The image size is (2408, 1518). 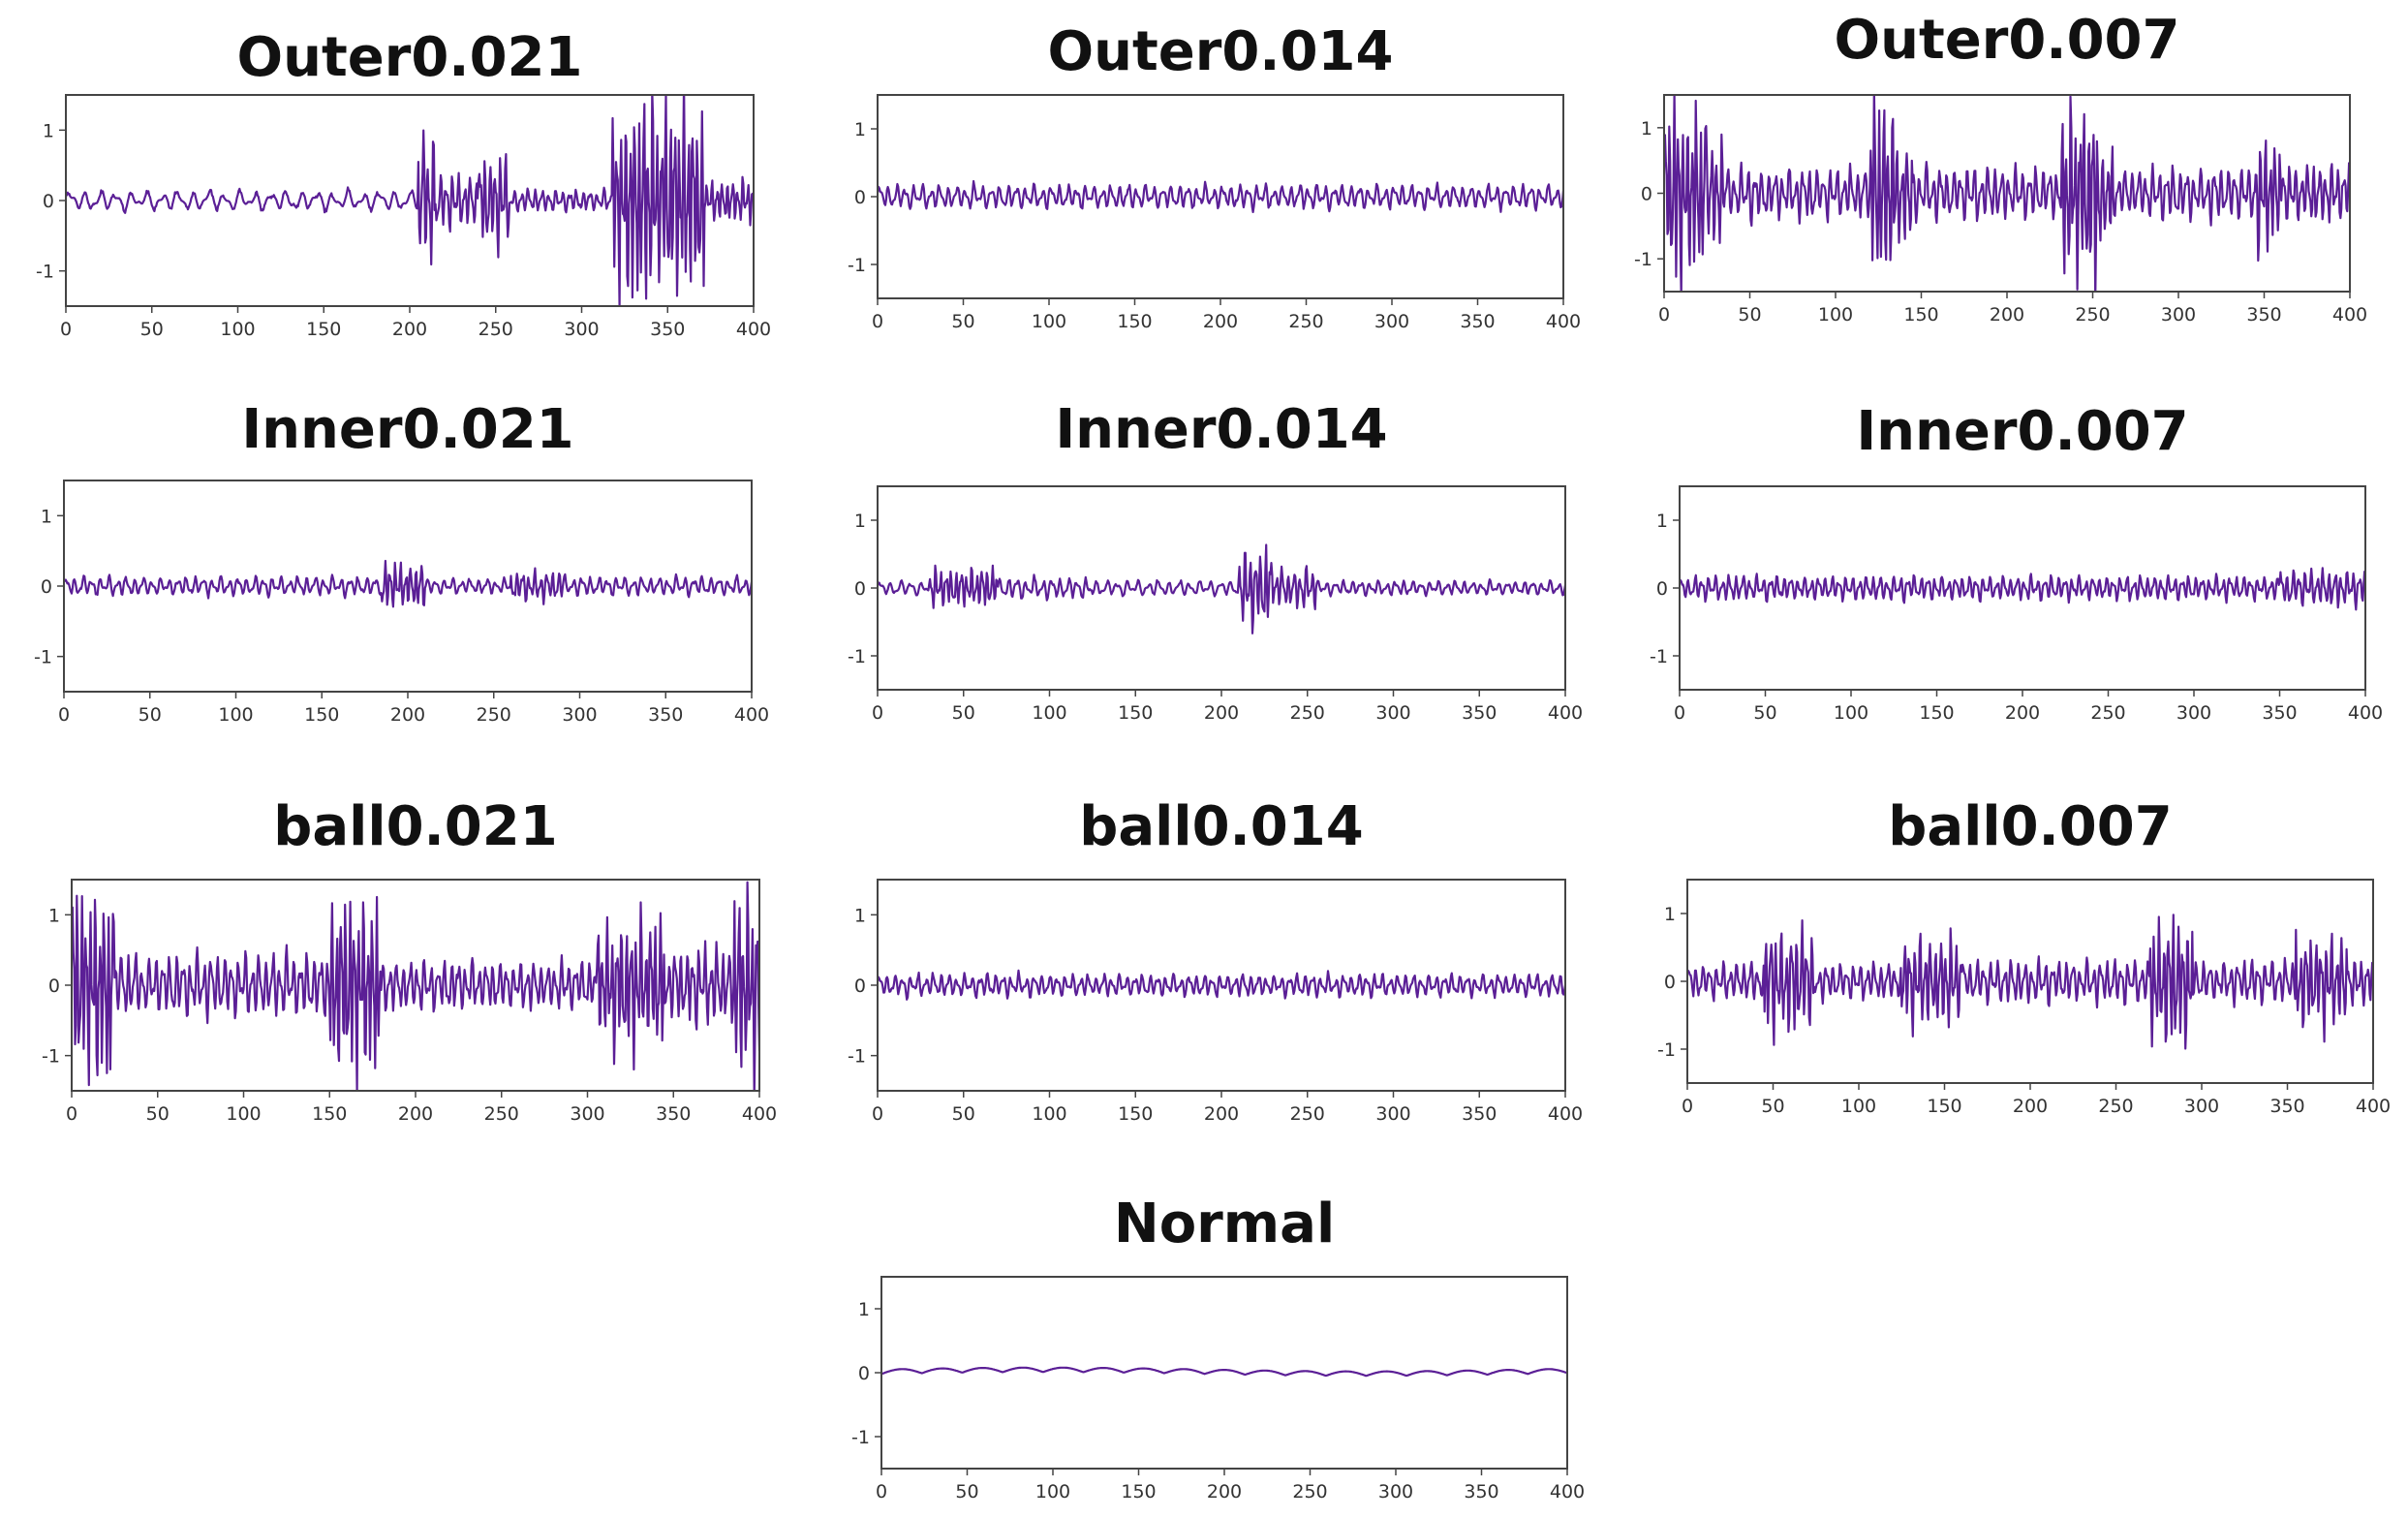 I want to click on chart-title: Inner0.021, so click(x=407, y=429).